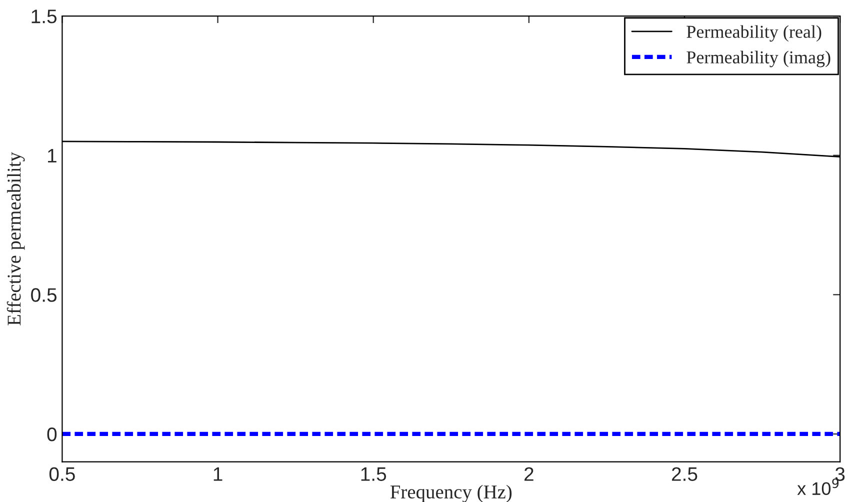  Describe the element at coordinates (758, 59) in the screenshot. I see `legend-label: Permeability (imag)` at that location.